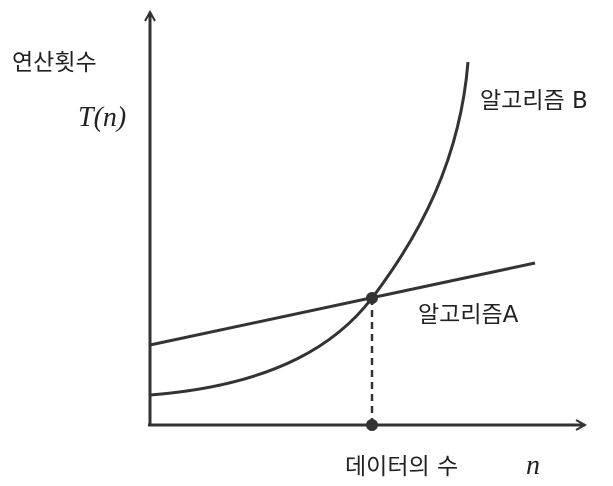 The width and height of the screenshot is (613, 486). Describe the element at coordinates (372, 425) in the screenshot. I see `x-point` at that location.